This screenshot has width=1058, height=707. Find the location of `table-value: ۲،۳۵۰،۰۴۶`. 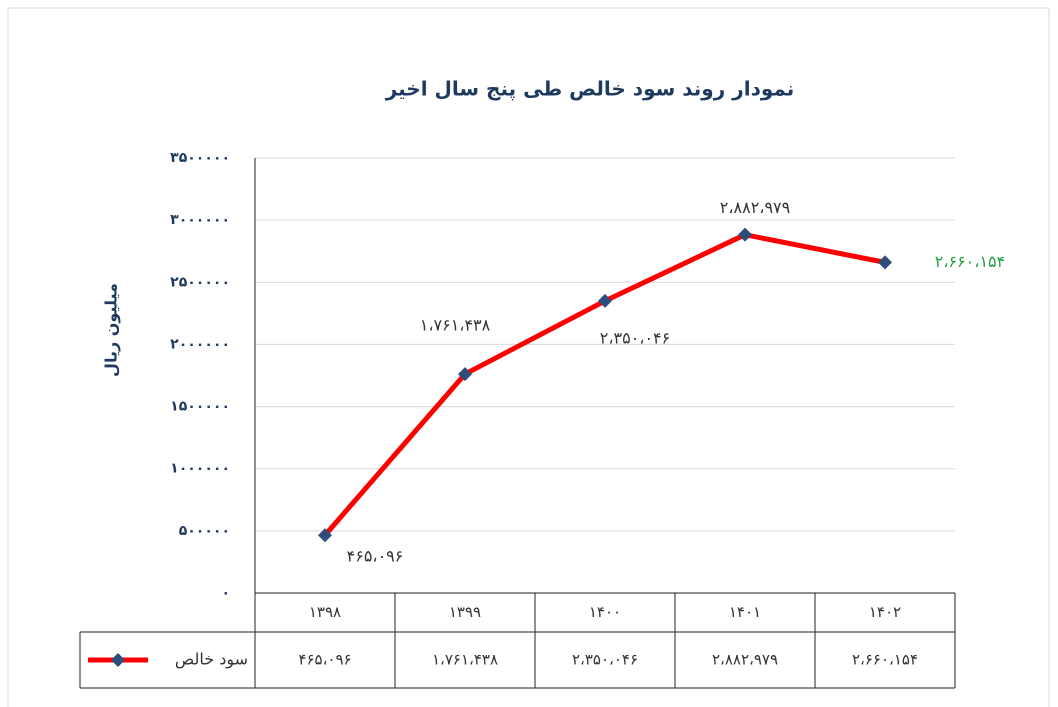

table-value: ۲،۳۵۰،۰۴۶ is located at coordinates (605, 660).